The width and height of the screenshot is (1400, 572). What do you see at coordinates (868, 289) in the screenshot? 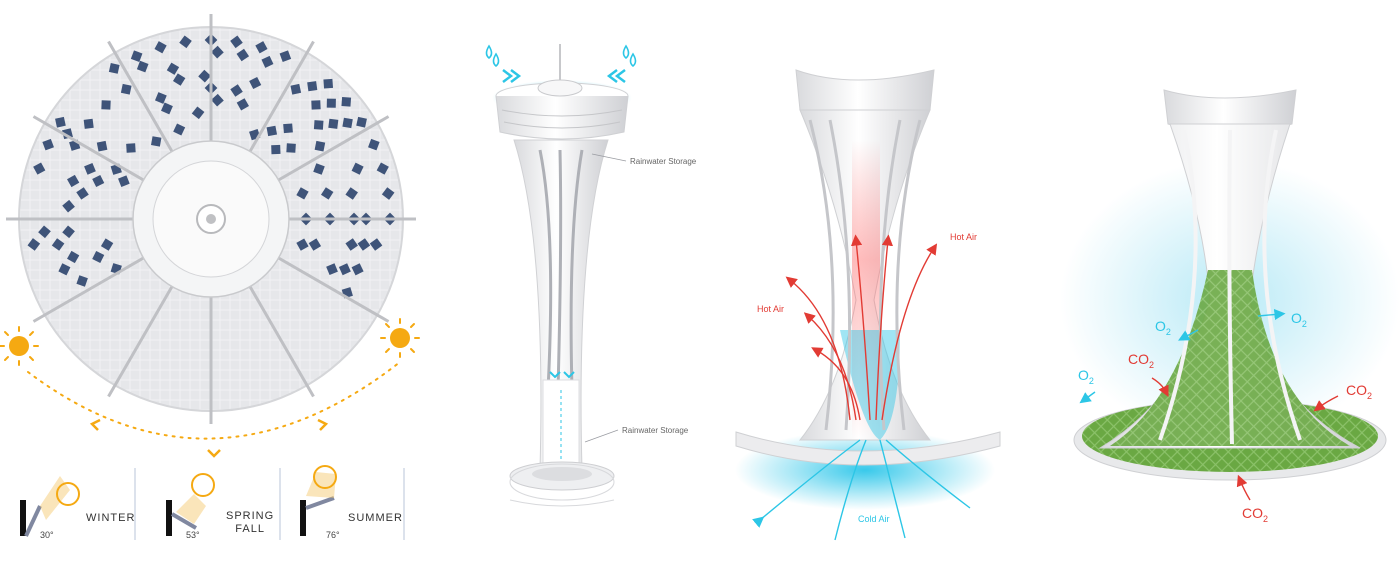
I see `airflow-tower` at bounding box center [868, 289].